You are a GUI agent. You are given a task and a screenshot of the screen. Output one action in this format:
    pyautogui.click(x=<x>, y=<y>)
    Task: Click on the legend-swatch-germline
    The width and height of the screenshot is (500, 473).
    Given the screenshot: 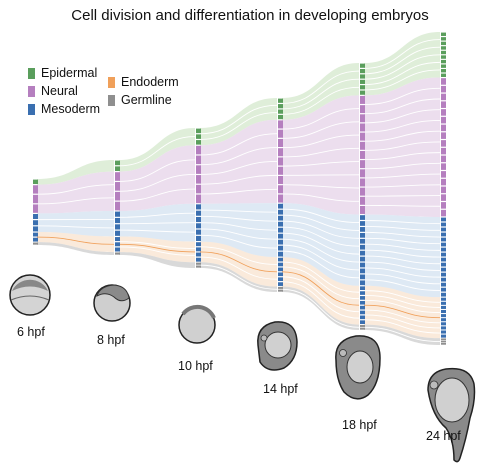 What is the action you would take?
    pyautogui.click(x=111, y=100)
    